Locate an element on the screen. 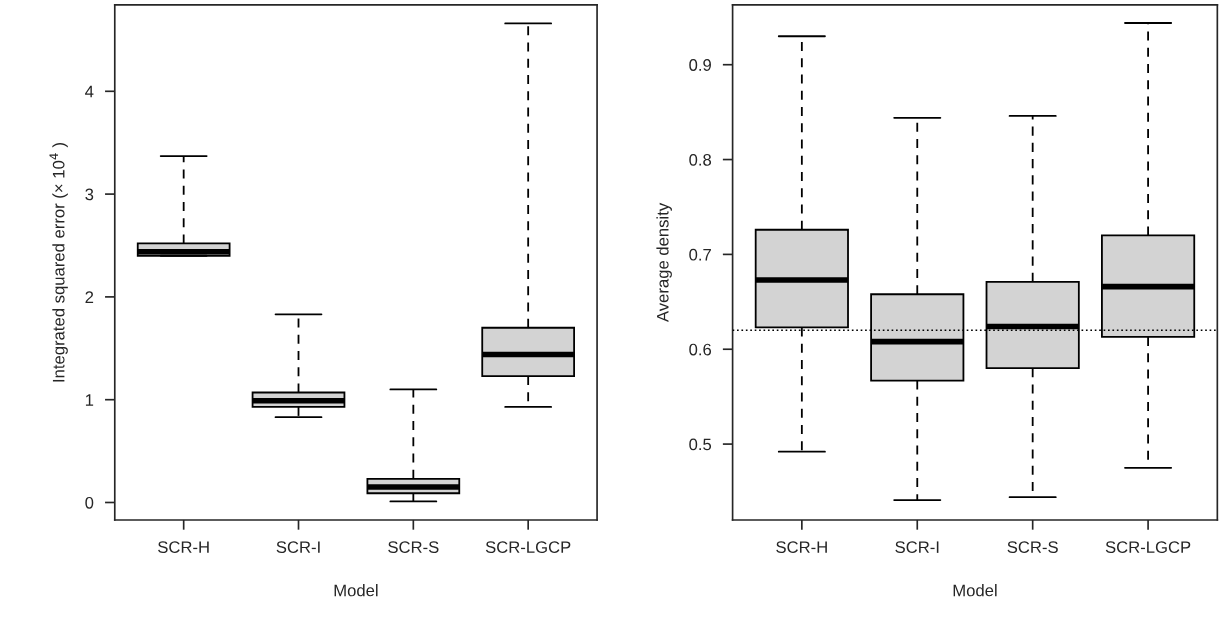 The image size is (1221, 619). y-tick-label: 0 is located at coordinates (89, 502).